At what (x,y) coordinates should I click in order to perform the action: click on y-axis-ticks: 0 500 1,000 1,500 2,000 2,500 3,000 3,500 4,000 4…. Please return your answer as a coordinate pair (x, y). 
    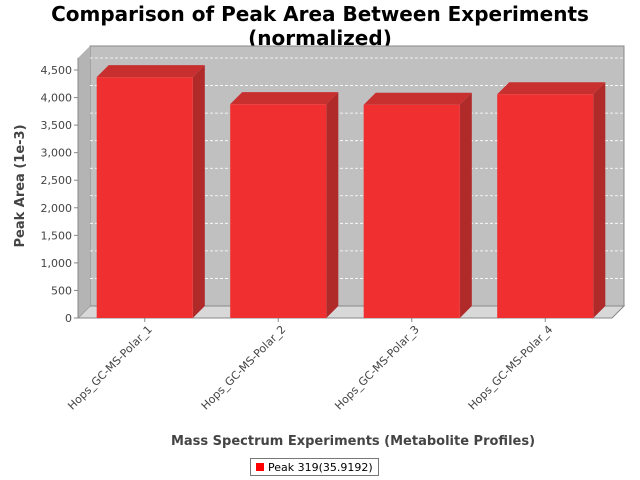
    Looking at the image, I should click on (59, 194).